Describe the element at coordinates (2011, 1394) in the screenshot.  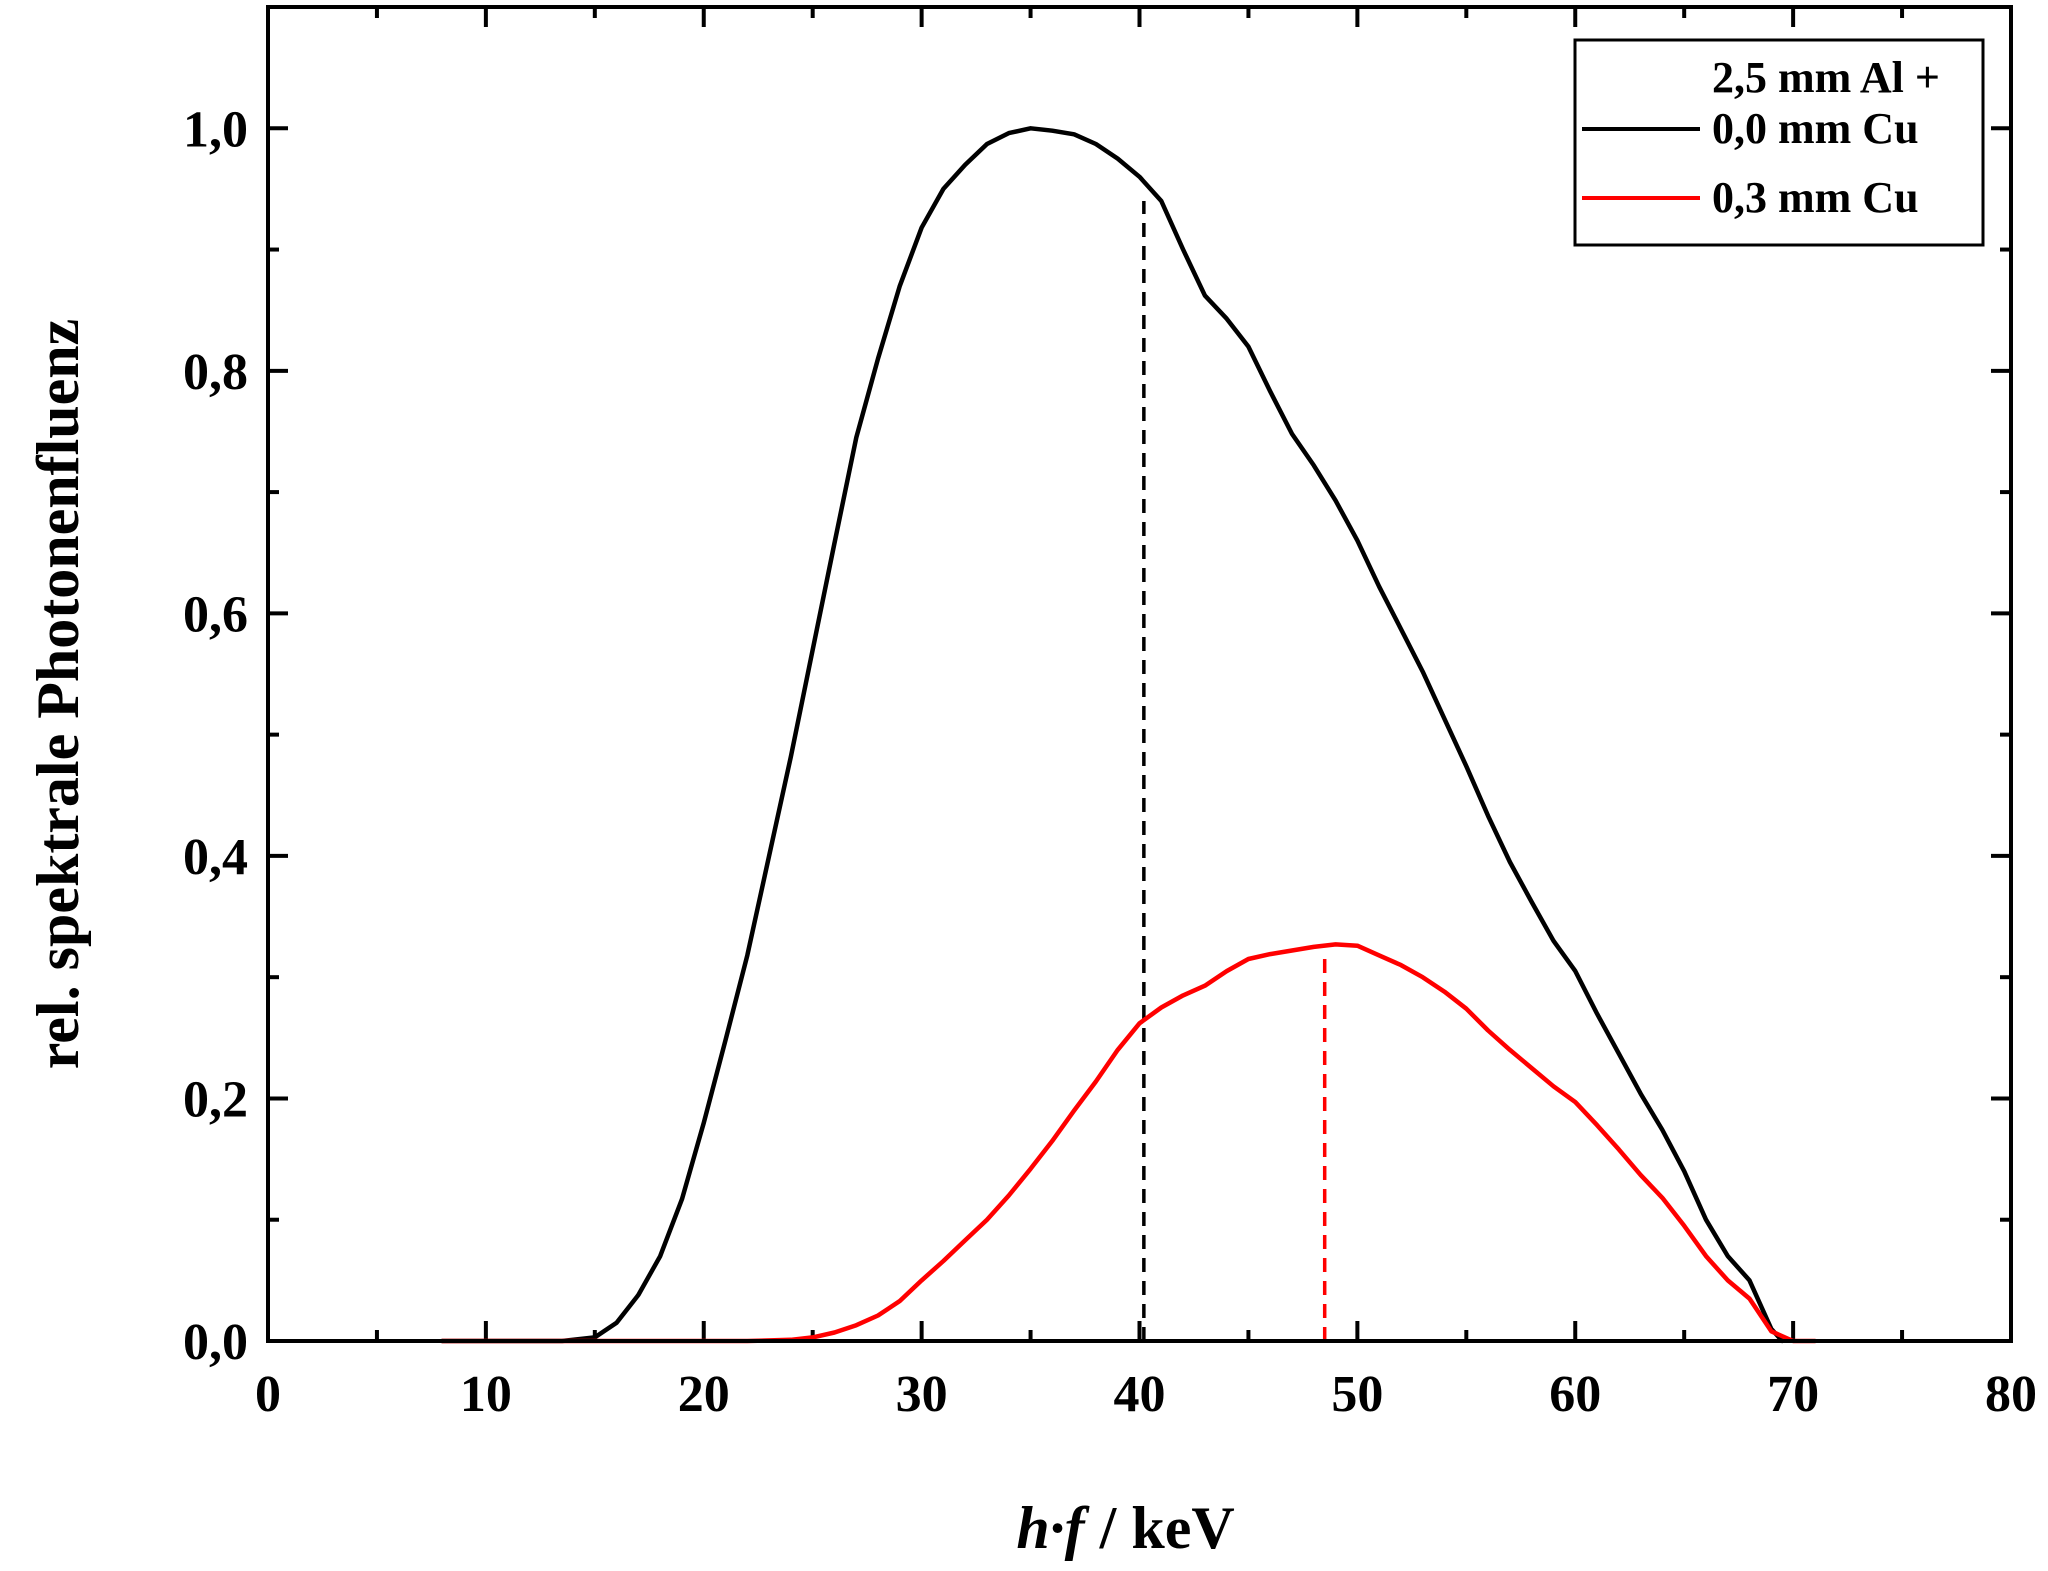
I see `x-tick-label: 80` at that location.